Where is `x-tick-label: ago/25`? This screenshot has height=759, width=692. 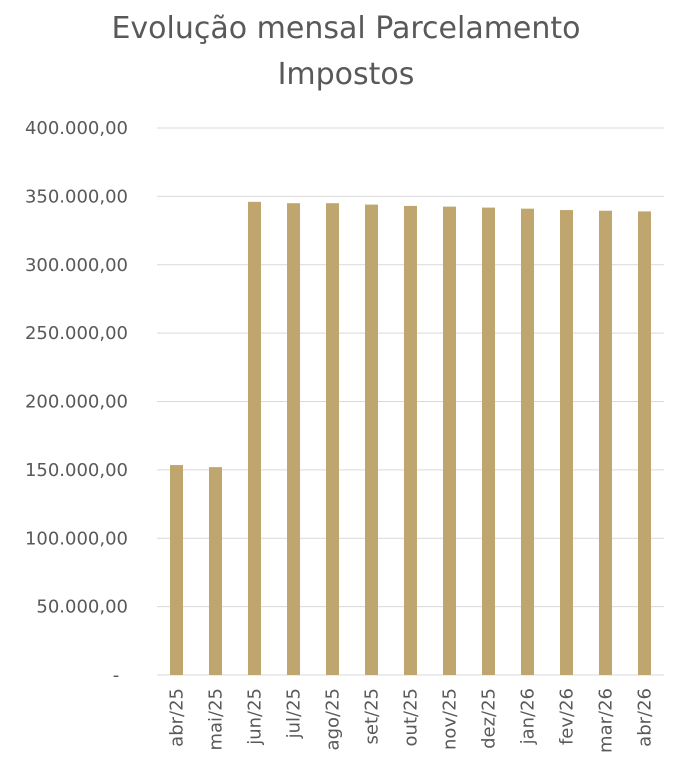 x-tick-label: ago/25 is located at coordinates (333, 719).